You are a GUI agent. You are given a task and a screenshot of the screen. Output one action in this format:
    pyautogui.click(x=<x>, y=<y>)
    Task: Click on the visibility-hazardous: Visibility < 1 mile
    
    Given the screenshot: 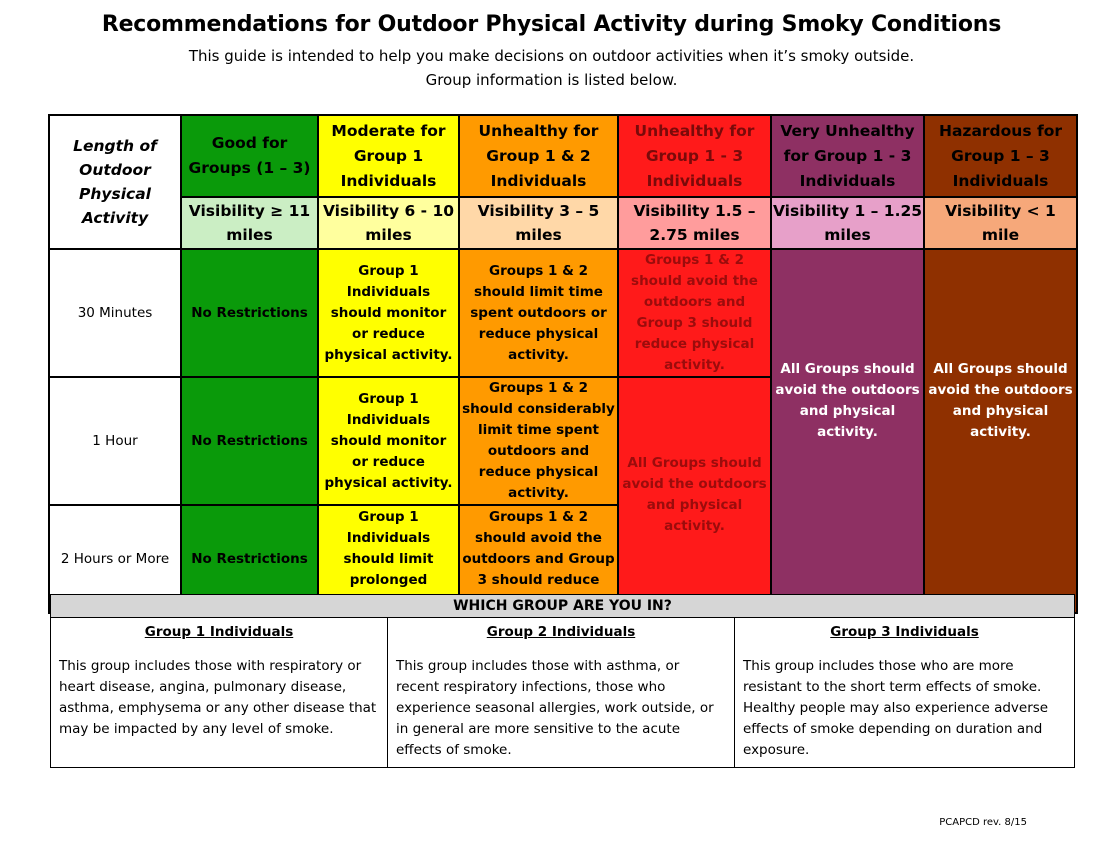 What is the action you would take?
    pyautogui.click(x=1000, y=223)
    